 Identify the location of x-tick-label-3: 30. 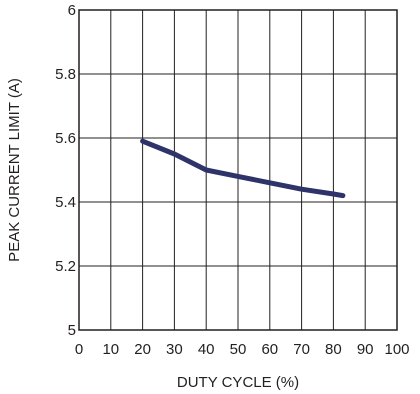
(174, 349).